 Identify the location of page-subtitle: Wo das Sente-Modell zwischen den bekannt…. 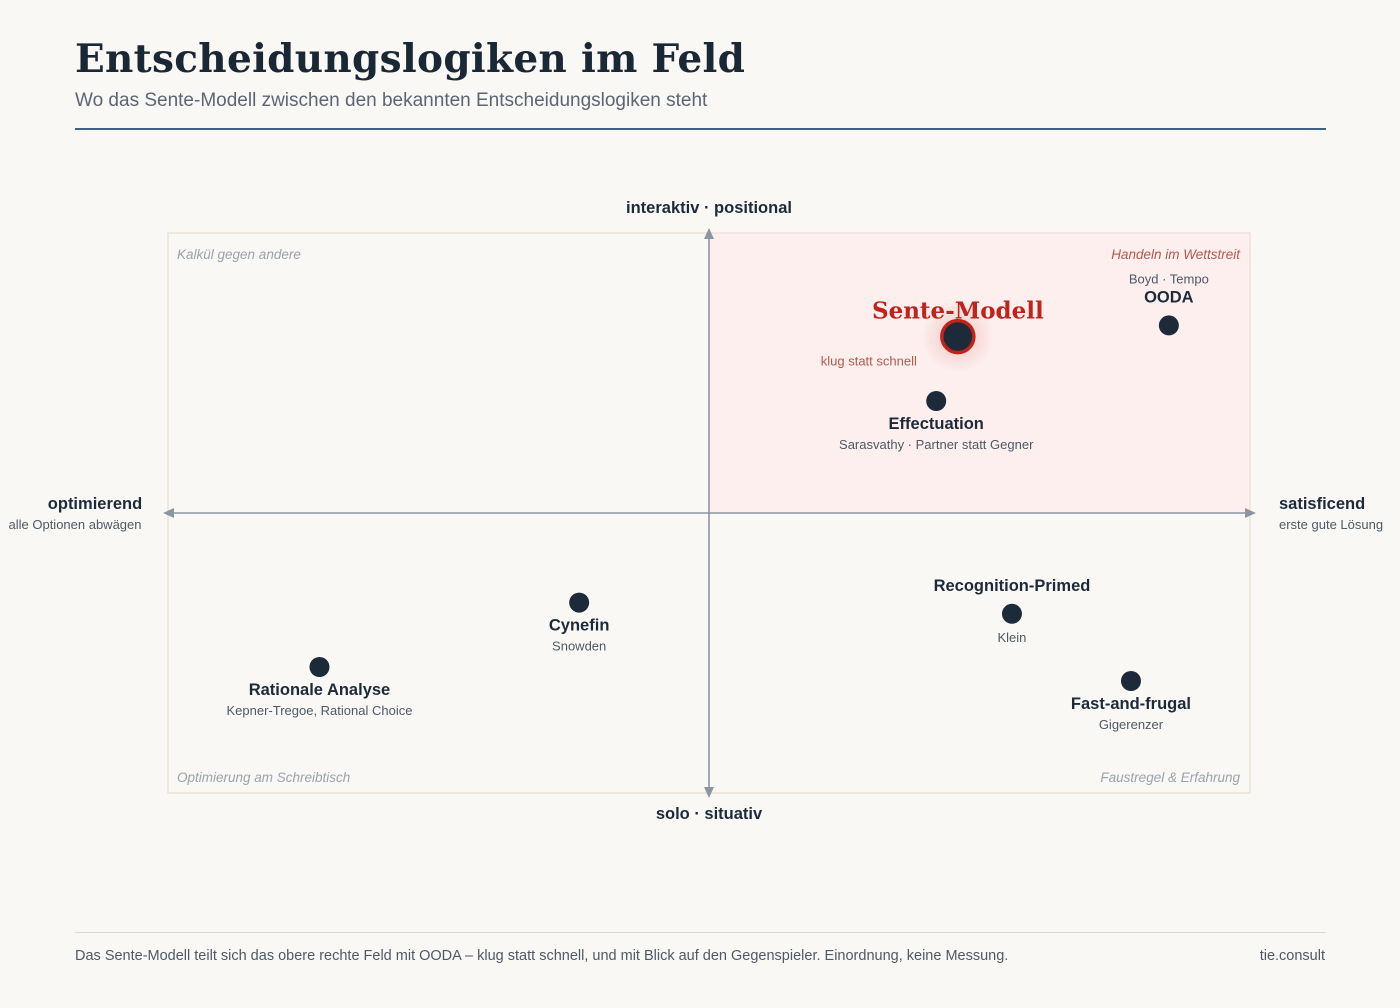
(391, 100).